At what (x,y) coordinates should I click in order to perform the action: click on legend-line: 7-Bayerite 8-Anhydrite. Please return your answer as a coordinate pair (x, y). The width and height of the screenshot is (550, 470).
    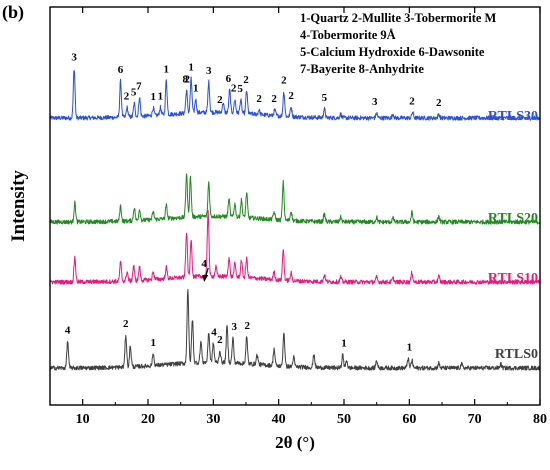
    Looking at the image, I should click on (362, 69).